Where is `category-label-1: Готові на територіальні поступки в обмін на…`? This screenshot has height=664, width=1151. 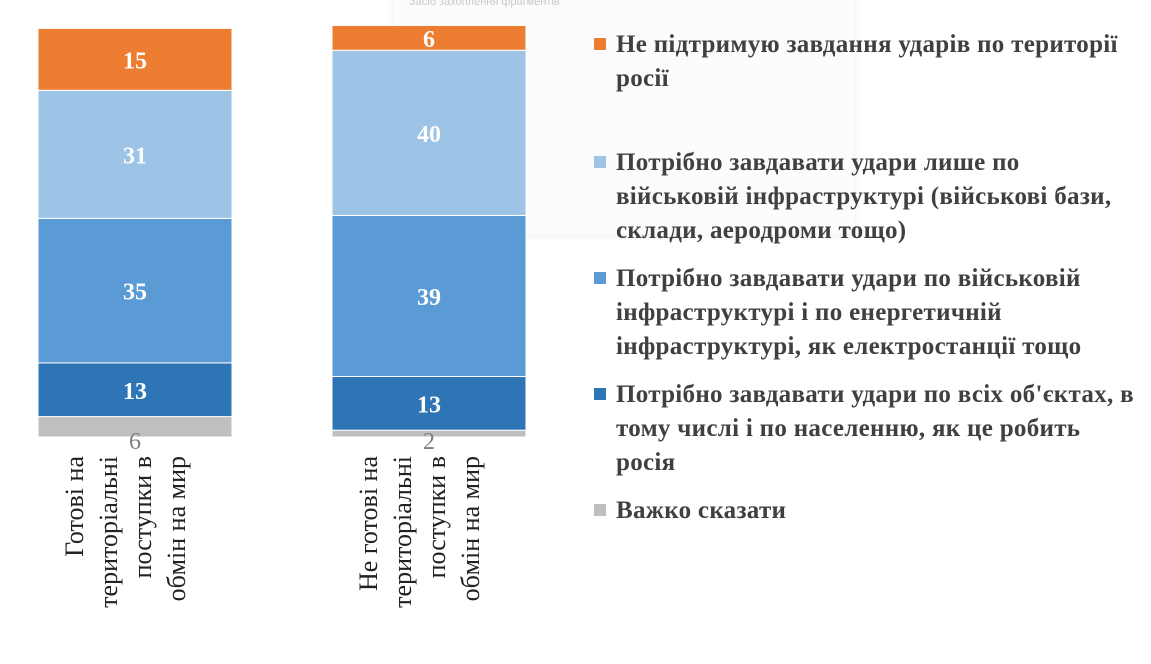
category-label-1: Готові на територіальні поступки в обмін на… is located at coordinates (125, 532).